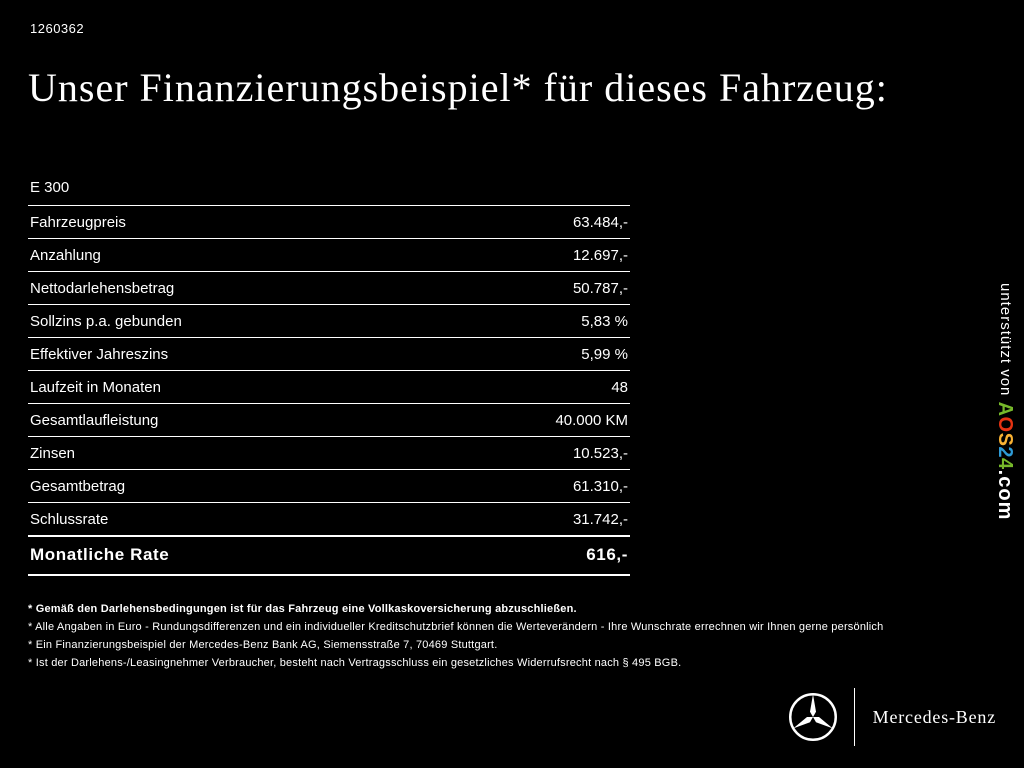  Describe the element at coordinates (1005, 424) in the screenshot. I see `brand-letter: O` at that location.